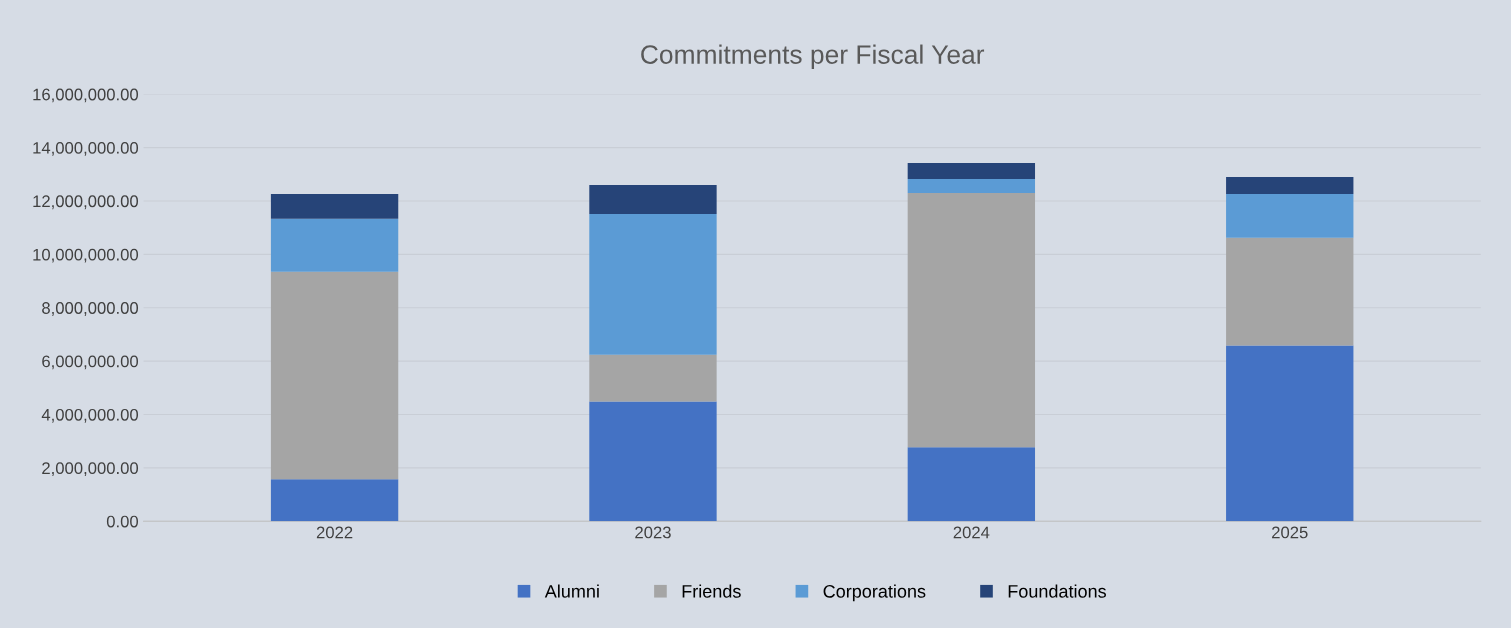  What do you see at coordinates (90, 309) in the screenshot?
I see `y-tick-label: 8,000,000.00` at bounding box center [90, 309].